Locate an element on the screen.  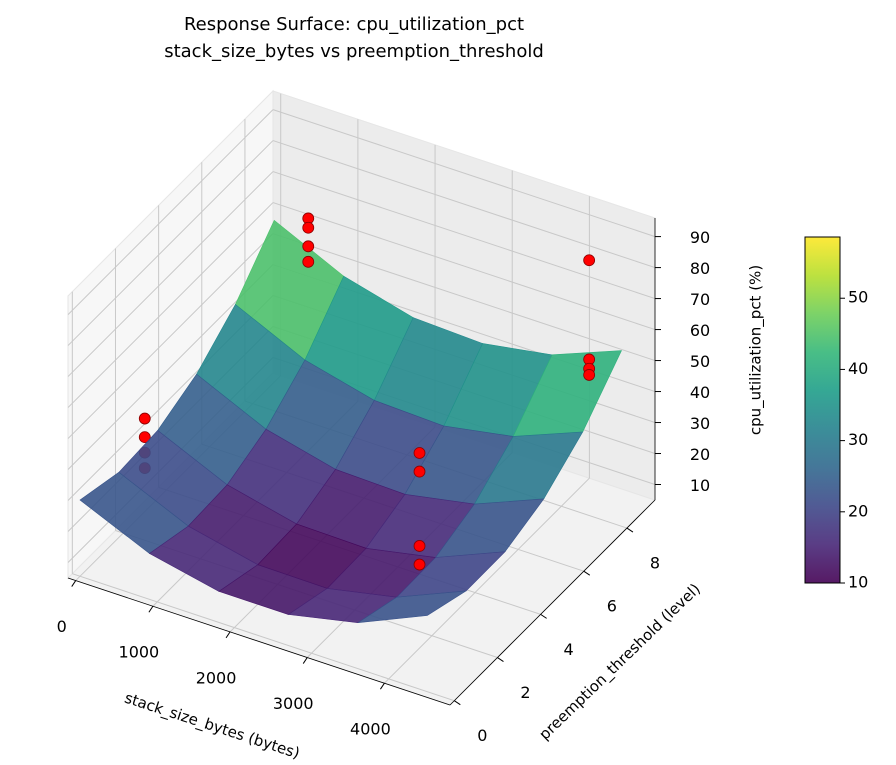
z-tick-label: 90 is located at coordinates (700, 237).